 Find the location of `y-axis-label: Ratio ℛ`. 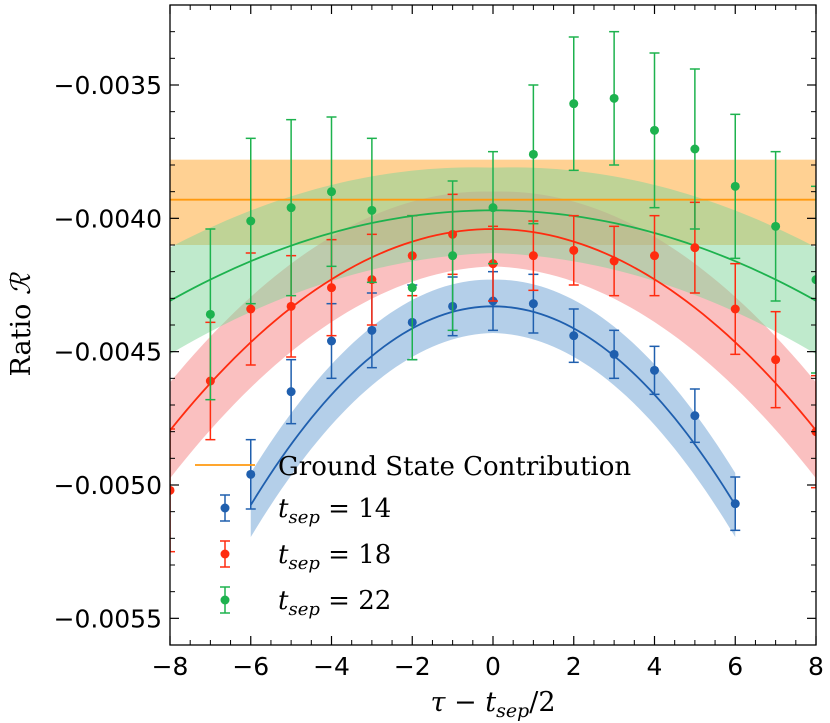

y-axis-label: Ratio ℛ is located at coordinates (21, 323).